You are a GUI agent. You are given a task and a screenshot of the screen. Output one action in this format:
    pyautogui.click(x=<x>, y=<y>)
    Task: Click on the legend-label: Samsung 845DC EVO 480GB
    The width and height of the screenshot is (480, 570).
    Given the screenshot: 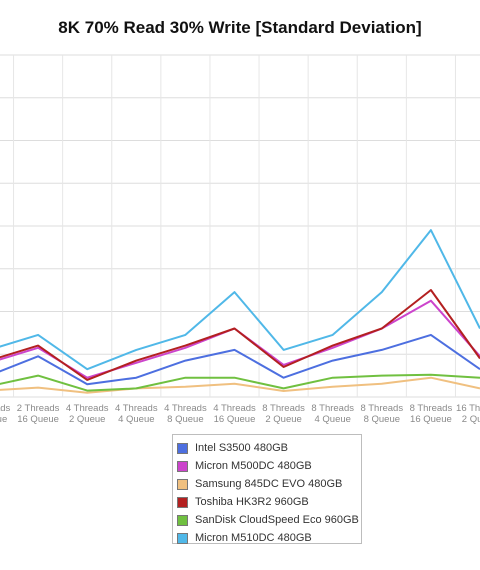 What is the action you would take?
    pyautogui.click(x=269, y=484)
    